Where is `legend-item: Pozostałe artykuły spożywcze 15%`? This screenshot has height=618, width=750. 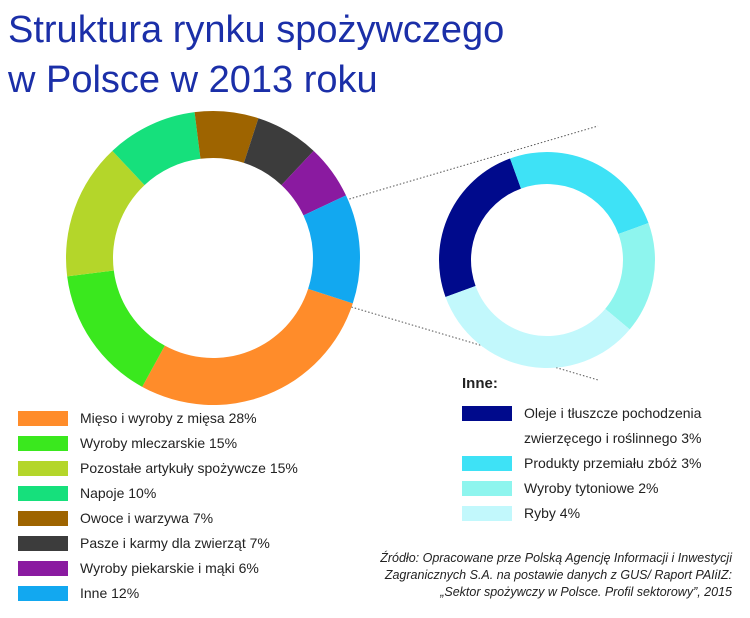 legend-item: Pozostałe artykuły spożywcze 15% is located at coordinates (178, 468).